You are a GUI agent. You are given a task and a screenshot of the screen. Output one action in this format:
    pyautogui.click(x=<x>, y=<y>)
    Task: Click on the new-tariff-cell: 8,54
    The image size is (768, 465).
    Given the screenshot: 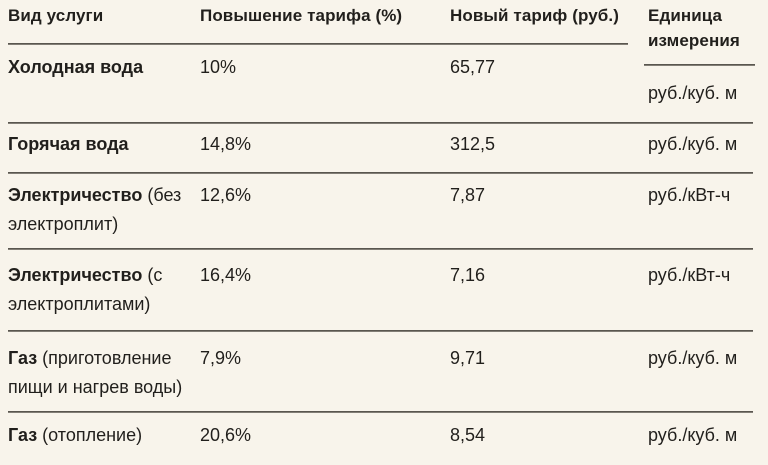 What is the action you would take?
    pyautogui.click(x=468, y=435)
    